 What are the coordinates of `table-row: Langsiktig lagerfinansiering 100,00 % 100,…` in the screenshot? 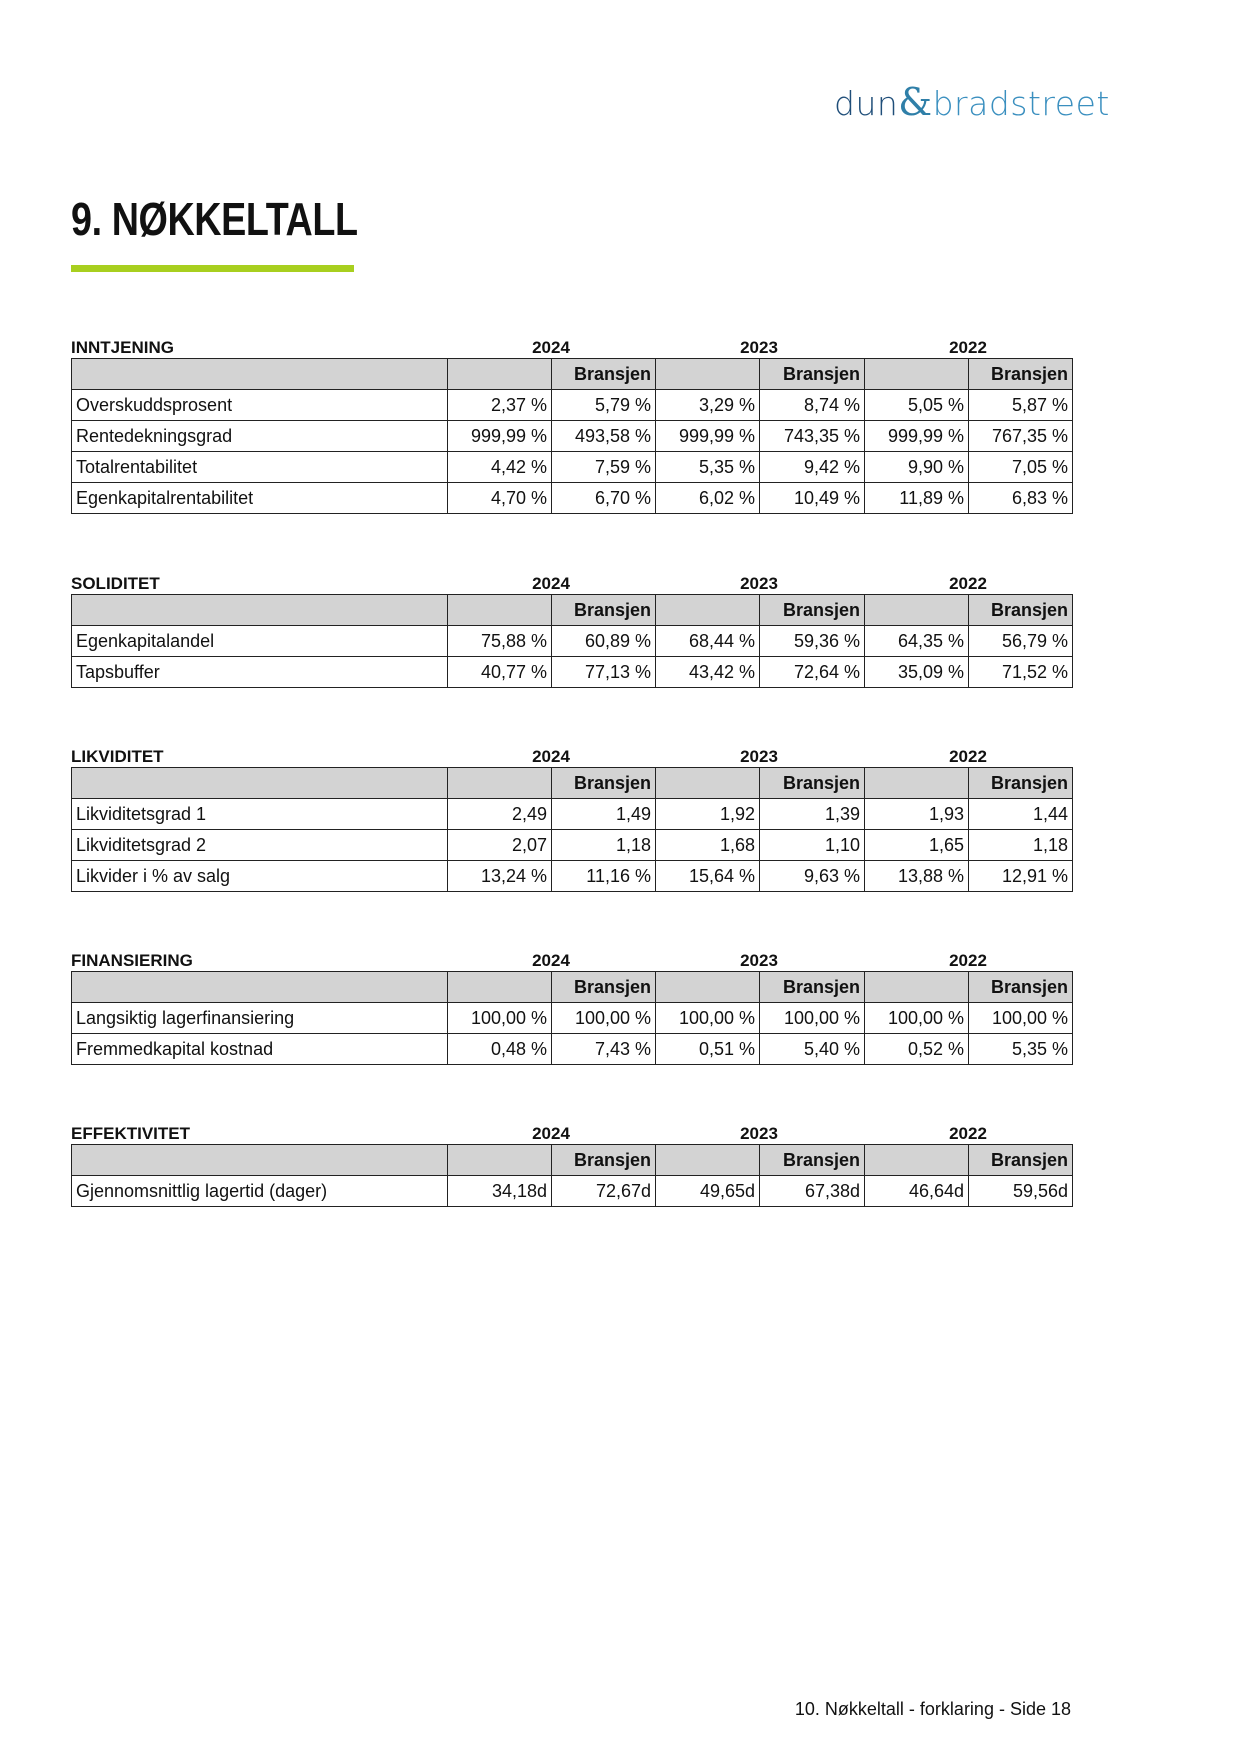 It's located at (572, 1018).